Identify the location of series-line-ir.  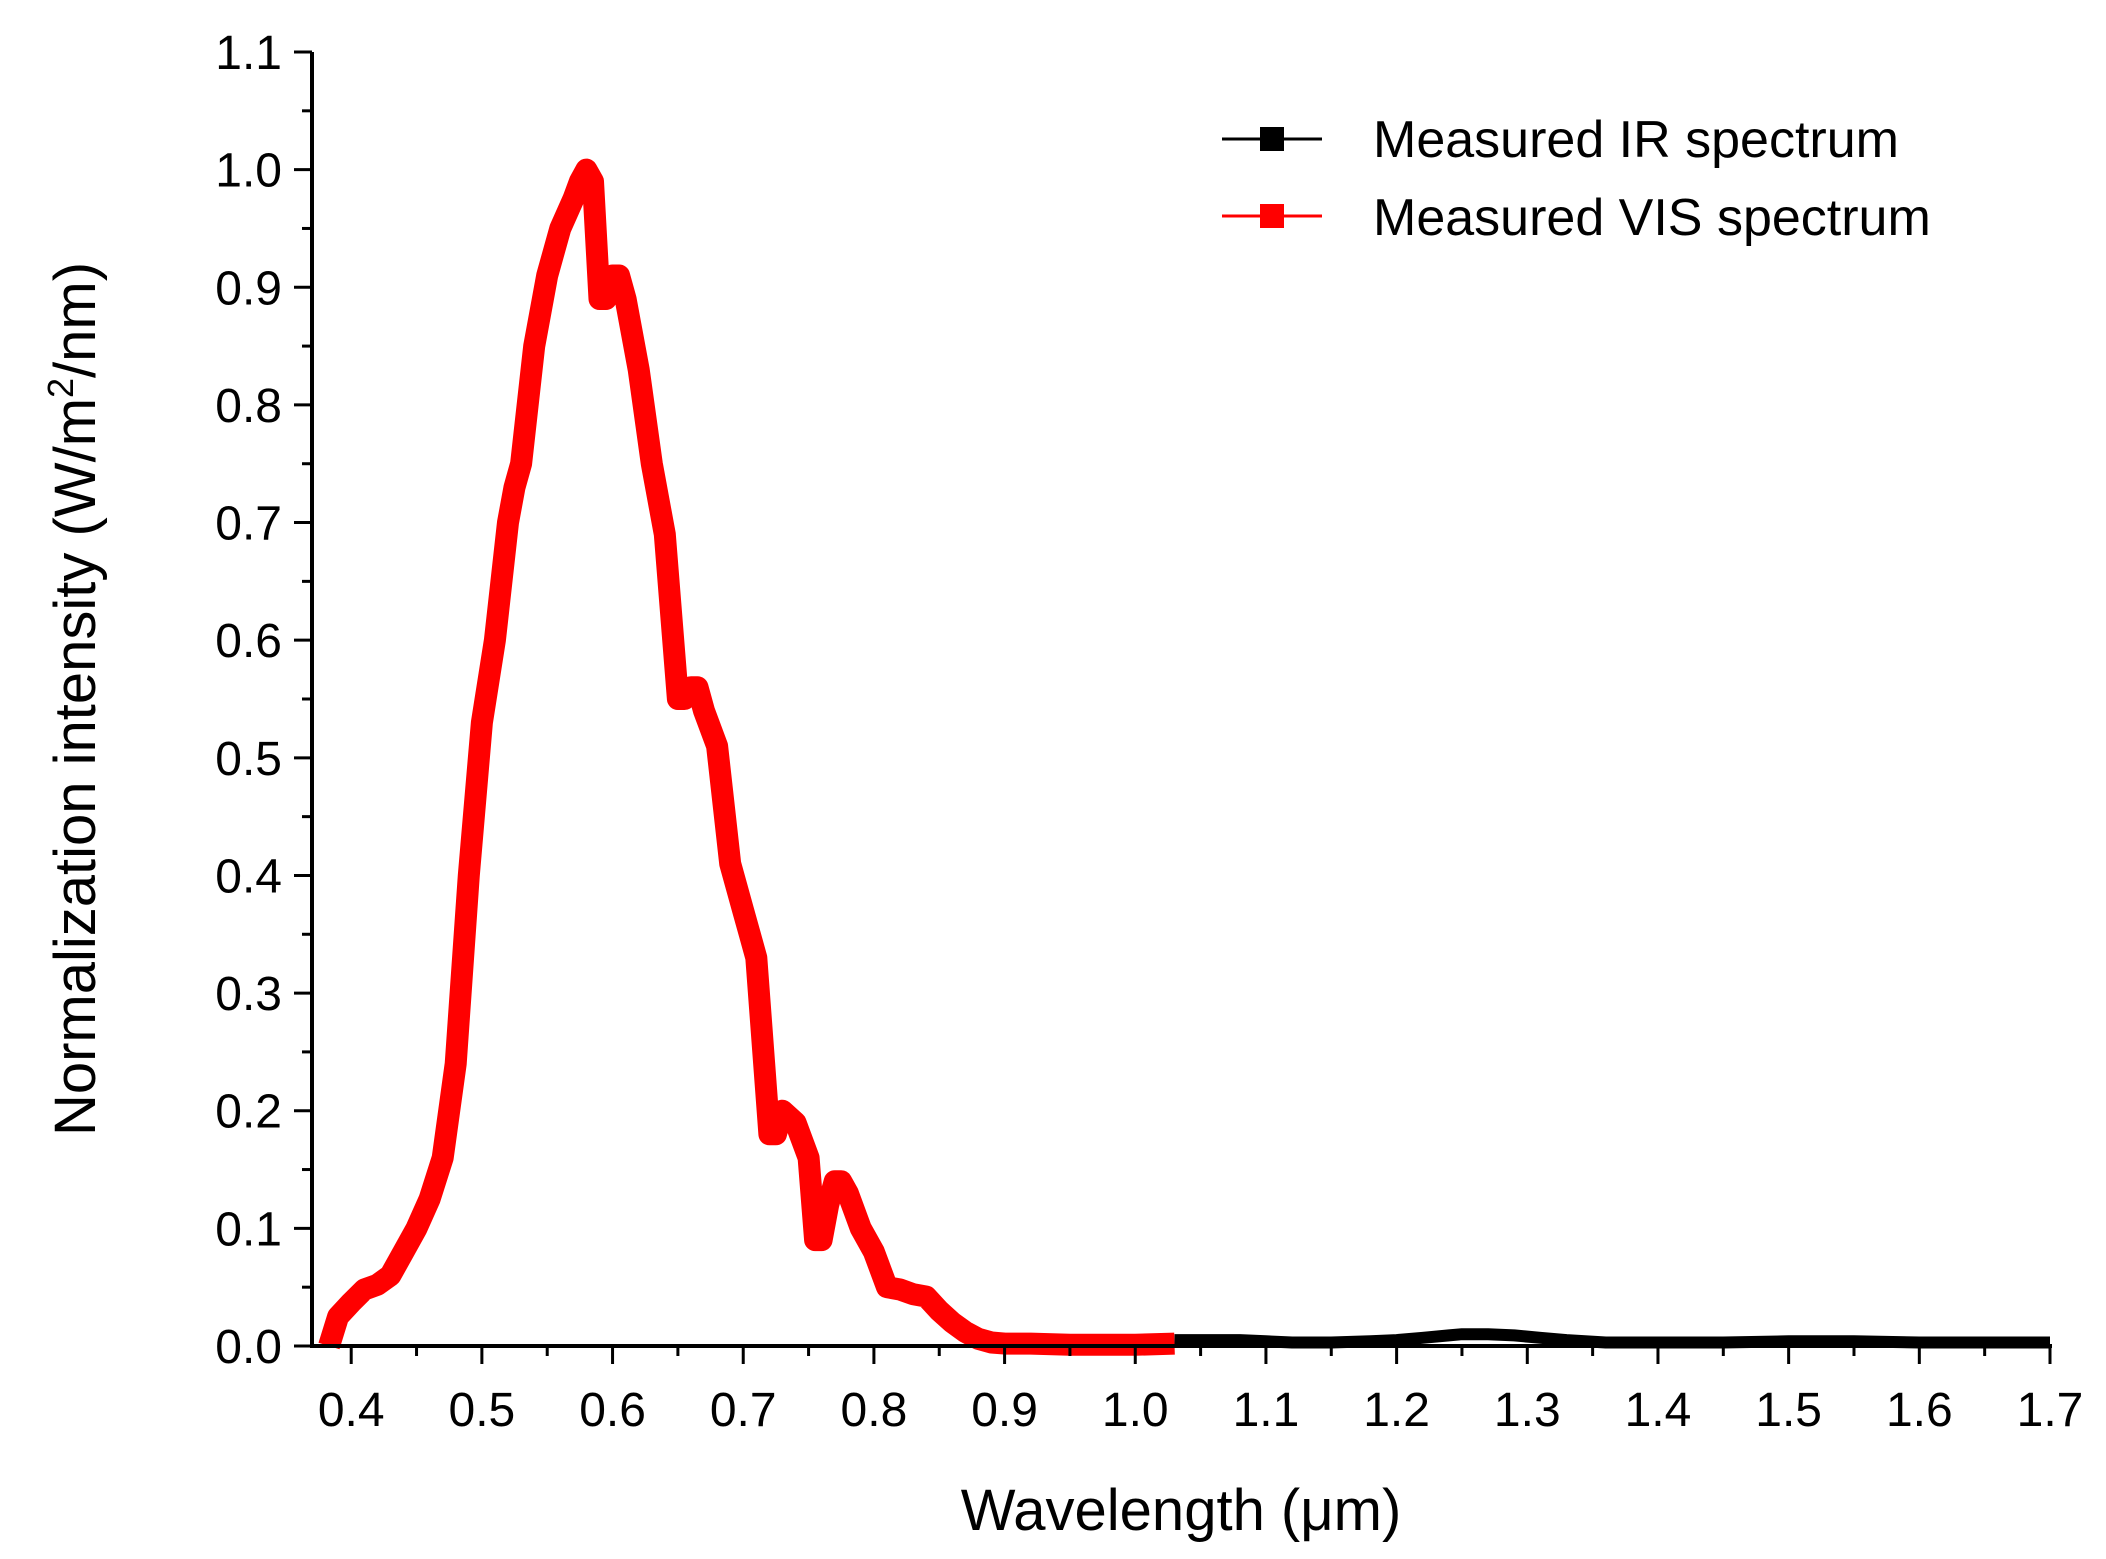
(1612, 1338).